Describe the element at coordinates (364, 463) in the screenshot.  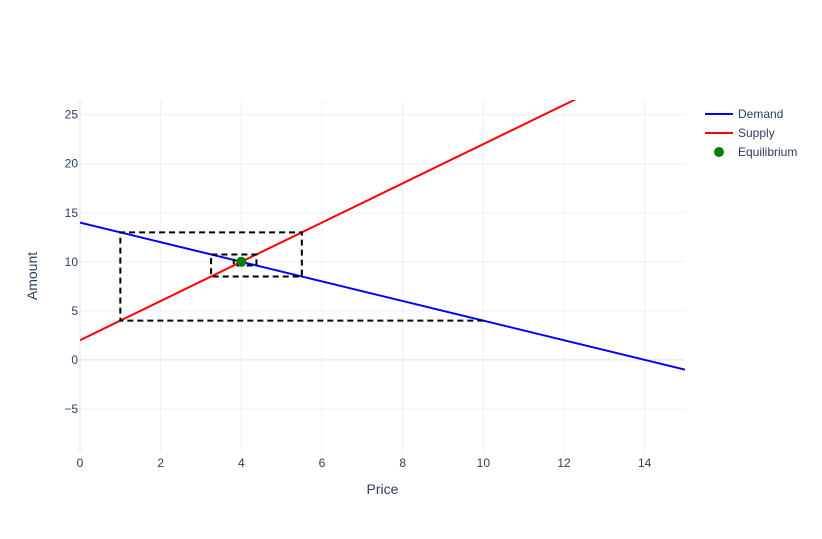
I see `x-axis-ticks: 0 2 4 6 8 10 12 14` at that location.